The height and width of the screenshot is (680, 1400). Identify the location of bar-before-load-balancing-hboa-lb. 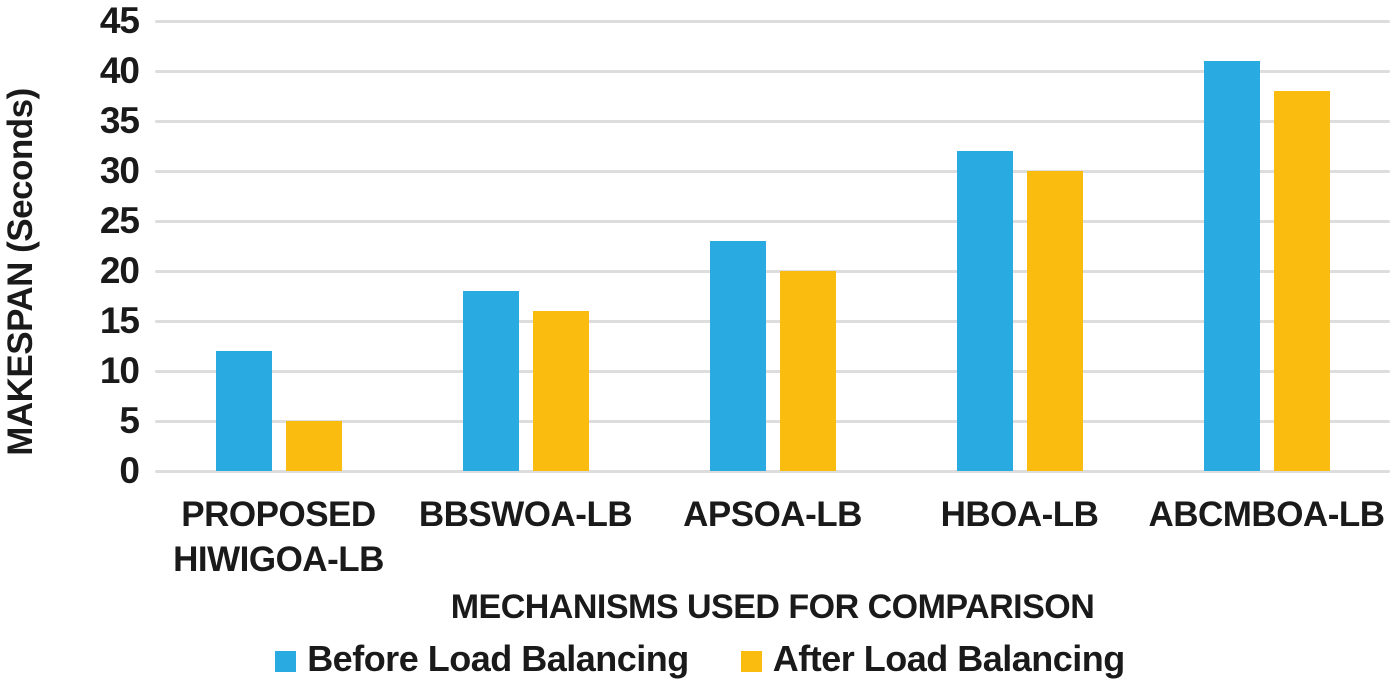
(984, 311).